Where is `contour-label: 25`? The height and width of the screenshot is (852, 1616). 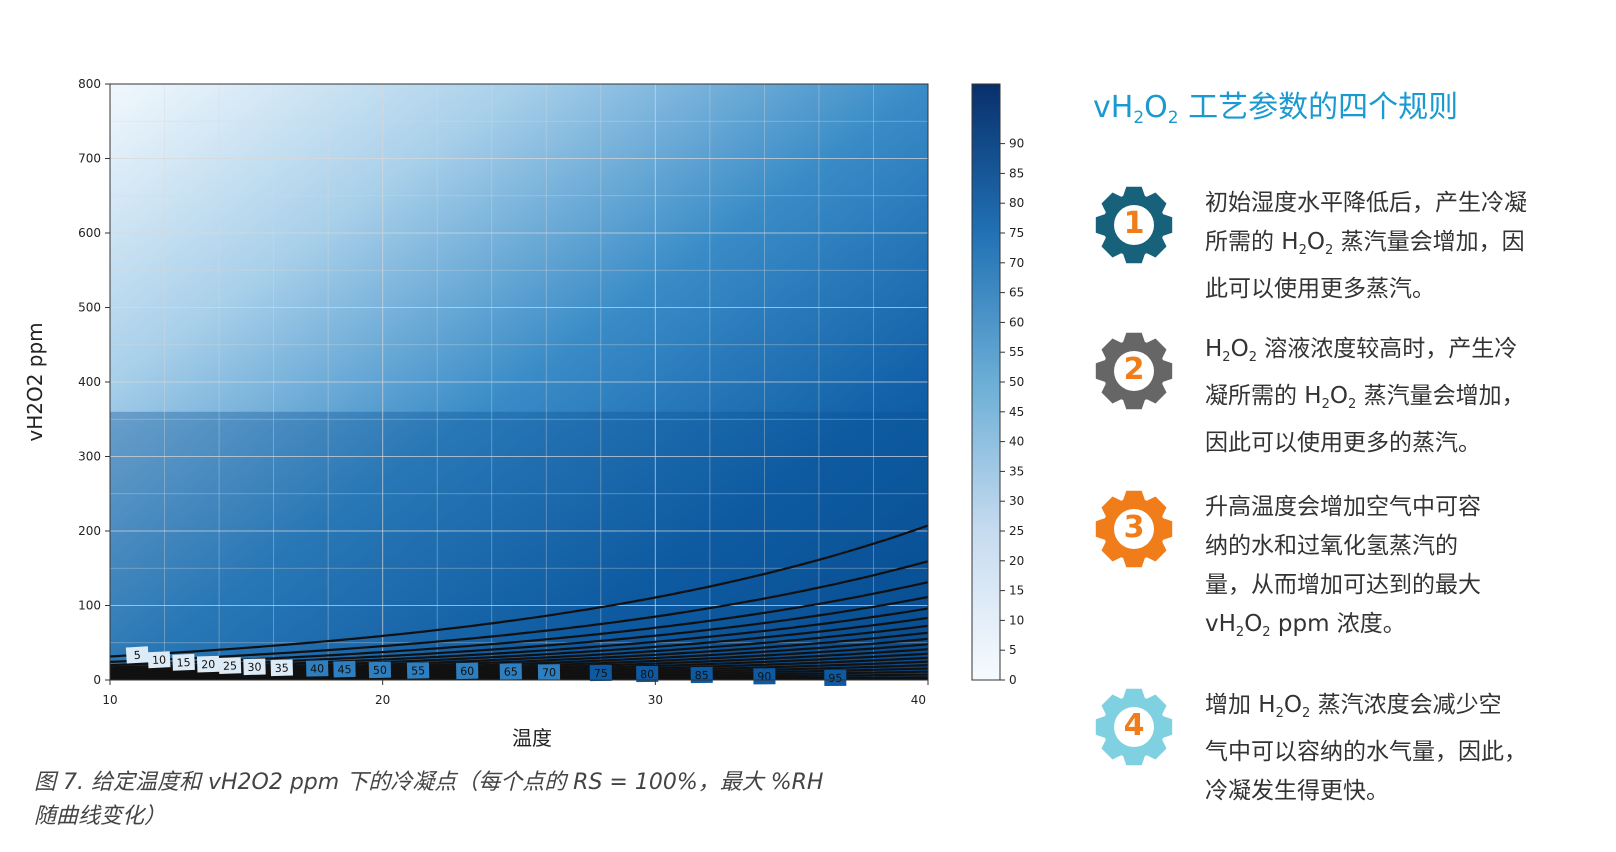 contour-label: 25 is located at coordinates (230, 665).